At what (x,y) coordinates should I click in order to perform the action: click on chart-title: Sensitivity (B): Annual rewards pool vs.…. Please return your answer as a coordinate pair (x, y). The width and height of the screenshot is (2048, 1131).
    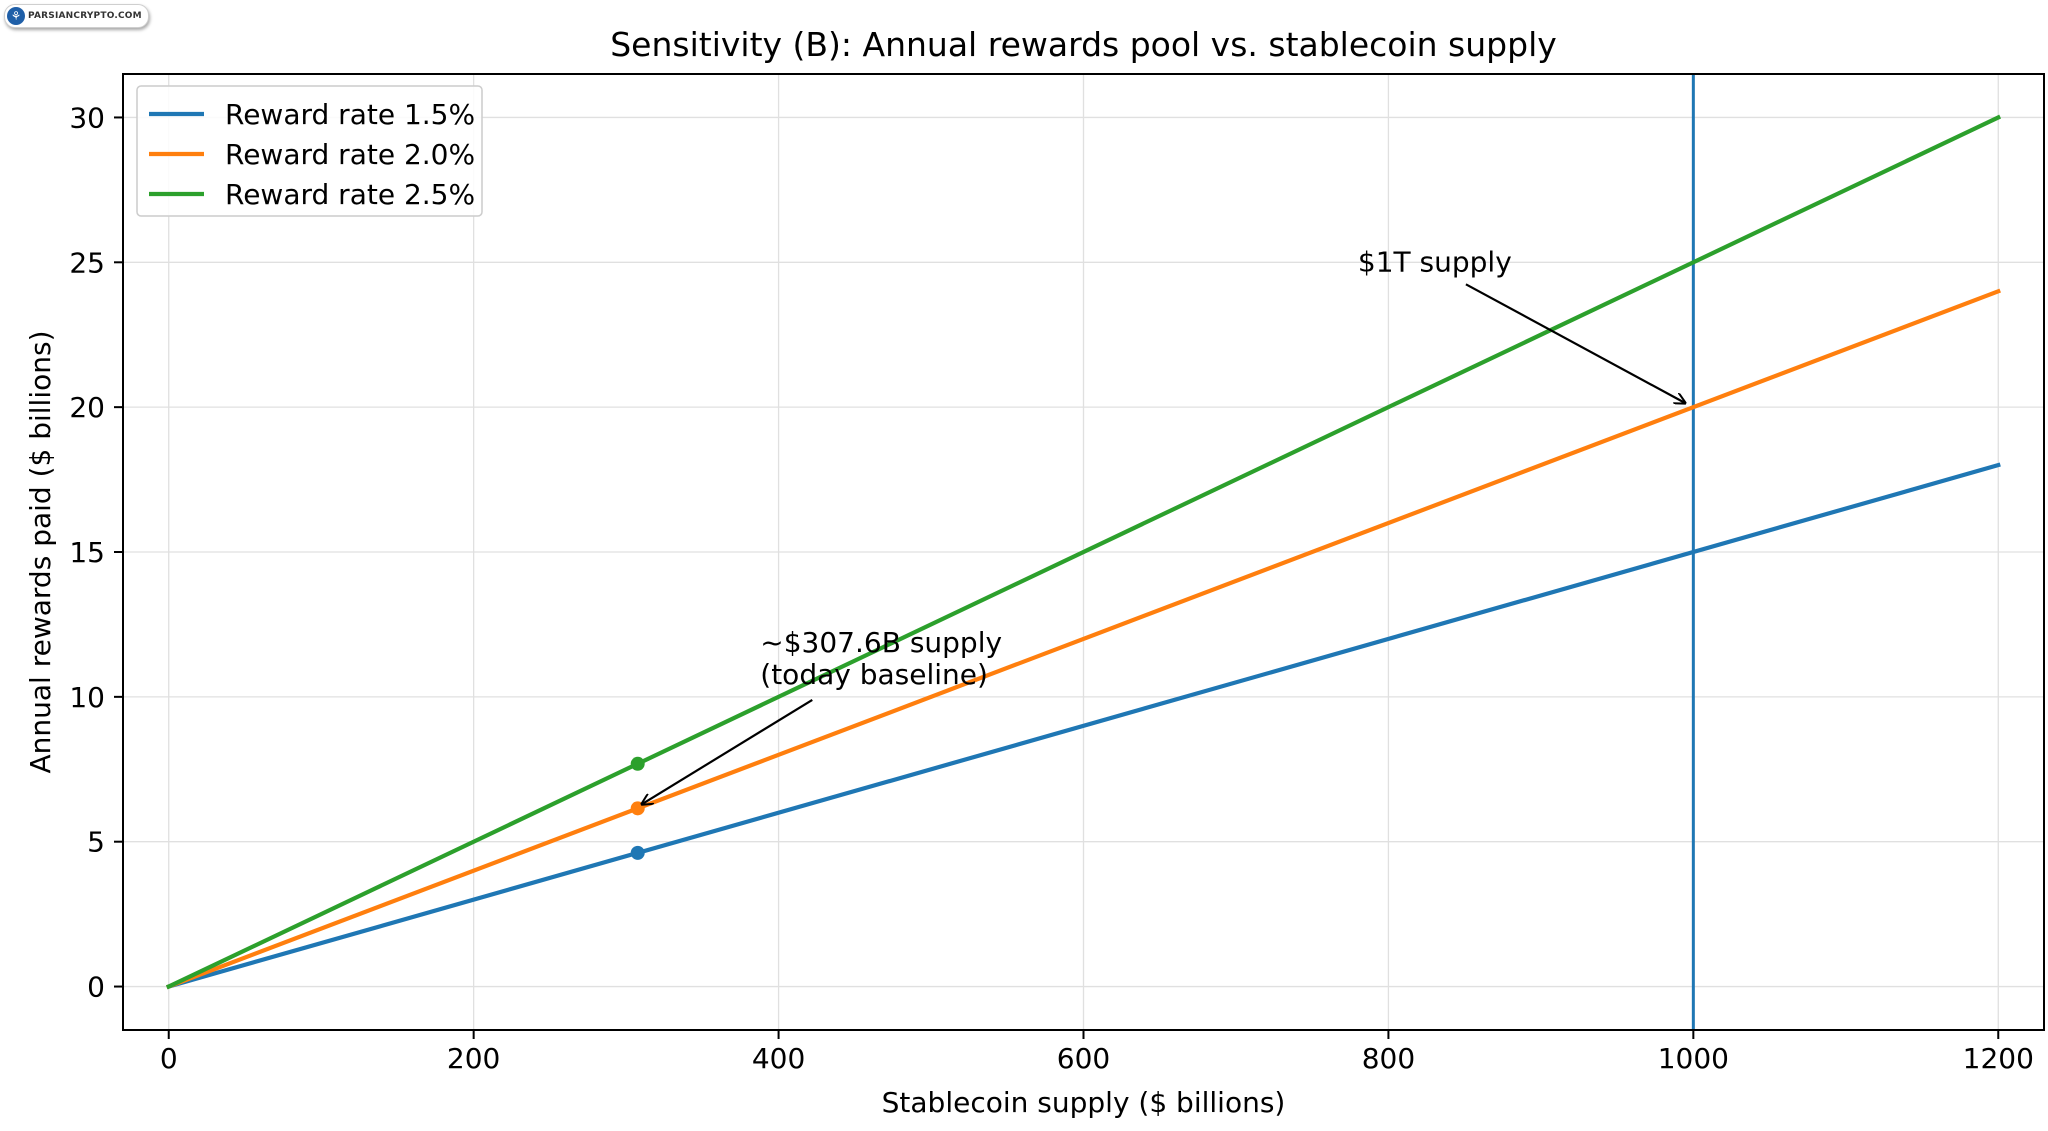
    Looking at the image, I should click on (1083, 44).